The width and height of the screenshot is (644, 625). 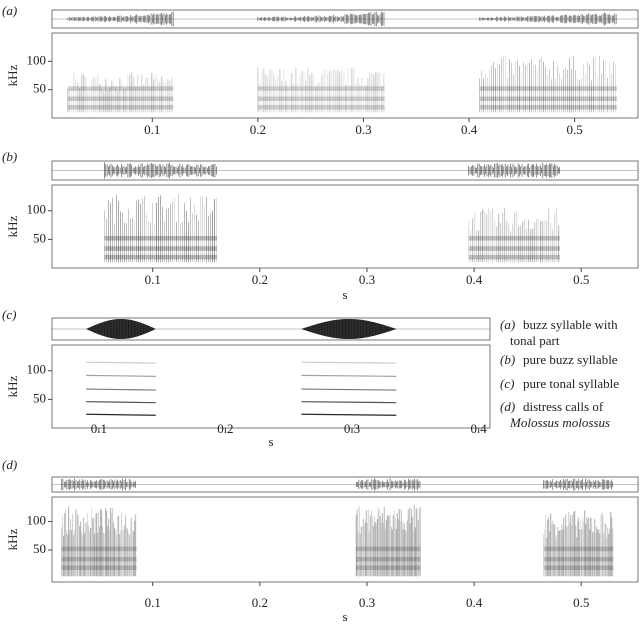 What do you see at coordinates (9, 314) in the screenshot?
I see `panel-label: (c)` at bounding box center [9, 314].